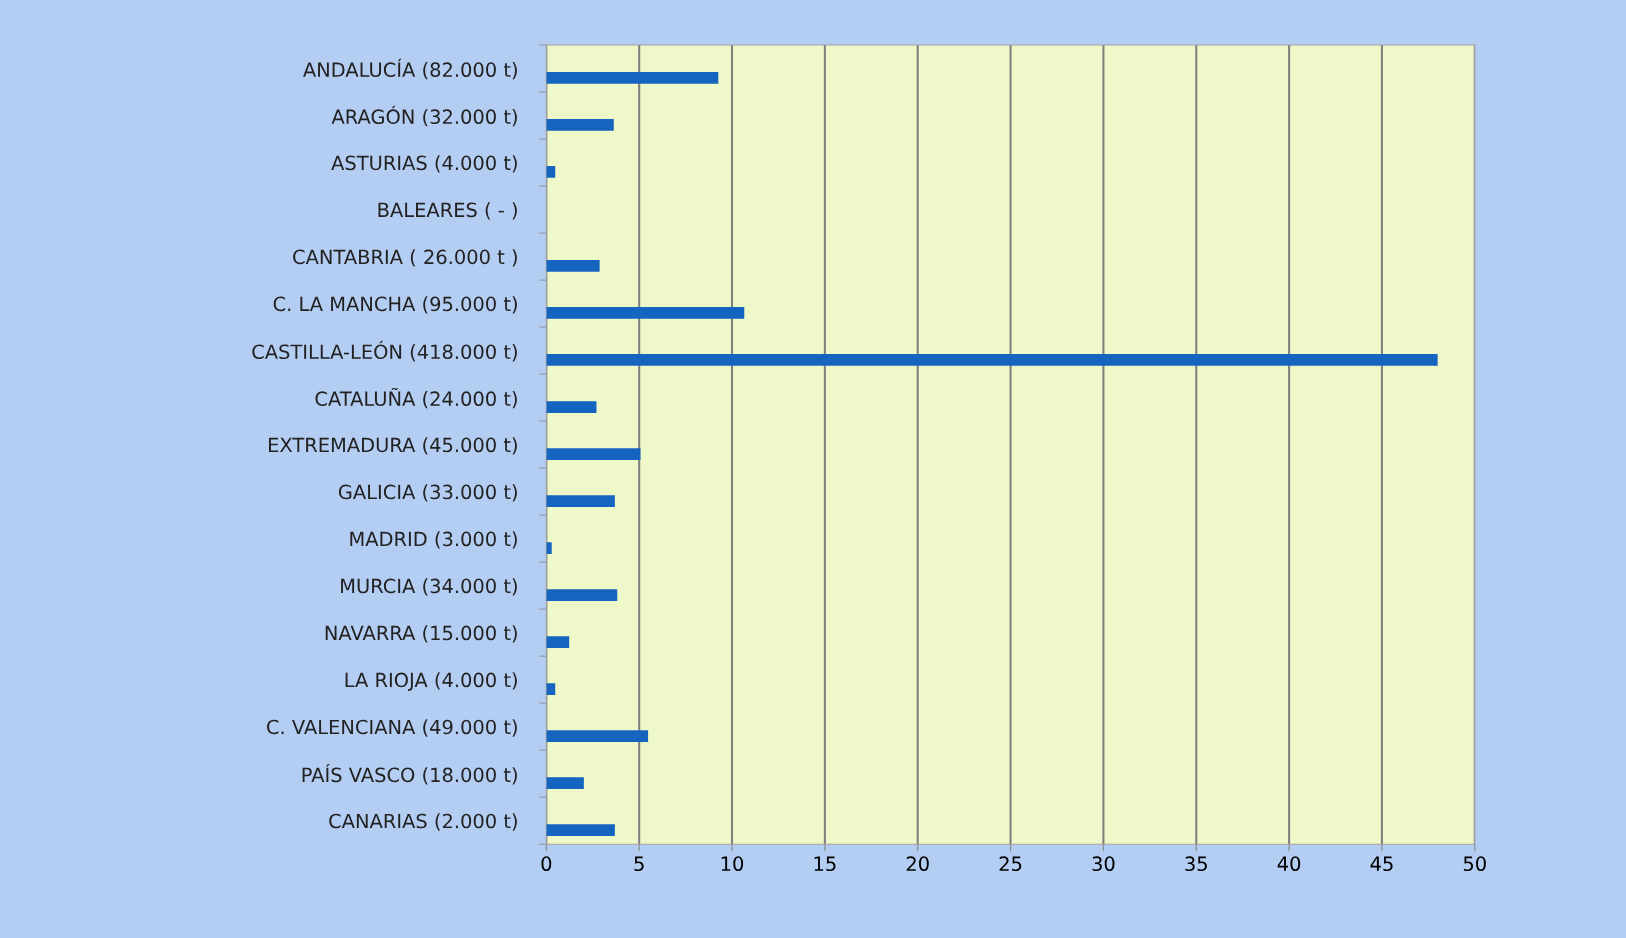  Describe the element at coordinates (1103, 864) in the screenshot. I see `x-tick-label: 30` at that location.